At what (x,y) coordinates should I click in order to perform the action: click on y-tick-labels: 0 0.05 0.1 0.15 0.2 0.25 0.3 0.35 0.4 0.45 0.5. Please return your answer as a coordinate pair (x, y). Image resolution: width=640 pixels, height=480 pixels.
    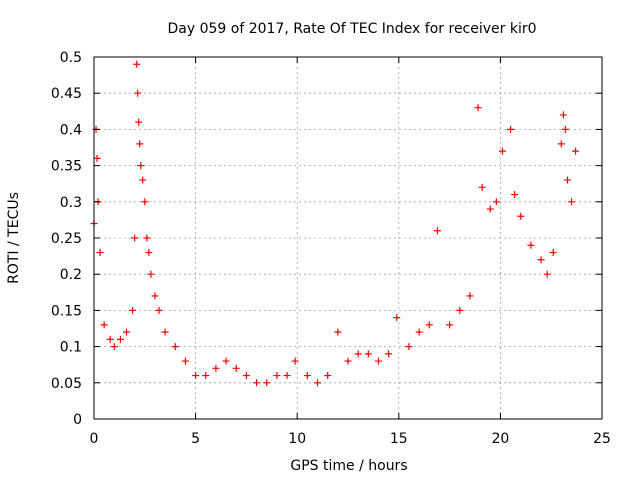
    Looking at the image, I should click on (66, 239).